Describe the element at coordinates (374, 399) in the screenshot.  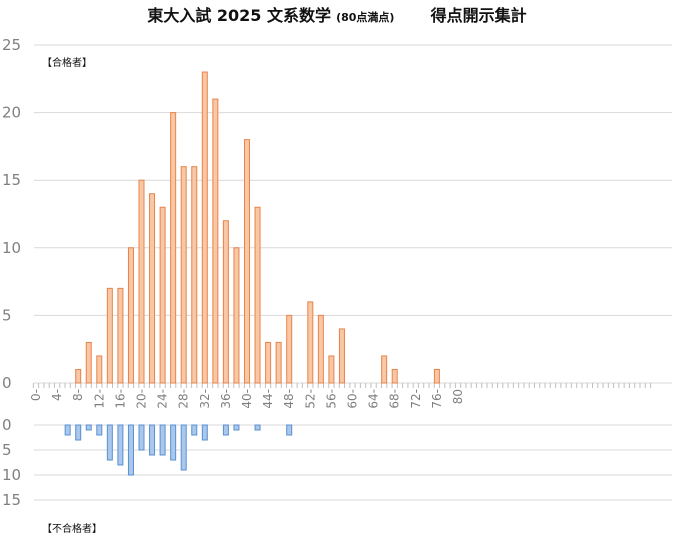
I see `x-tick-label: 64-` at that location.